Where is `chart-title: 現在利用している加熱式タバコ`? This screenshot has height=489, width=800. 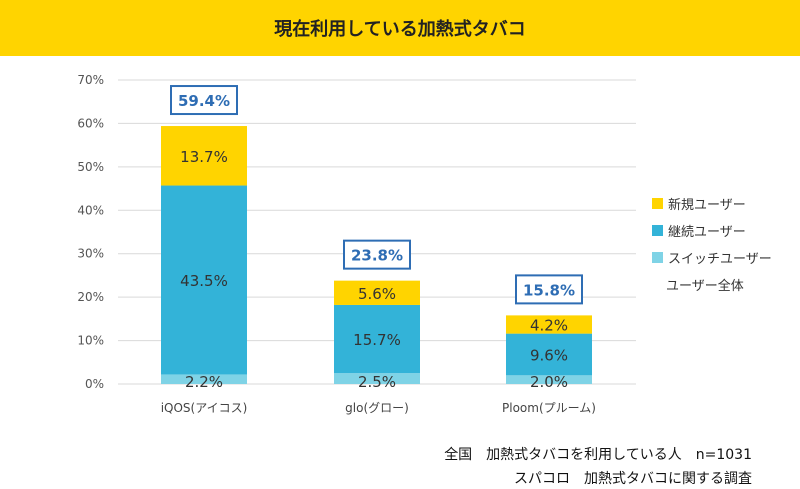
chart-title: 現在利用している加熱式タバコ is located at coordinates (400, 29).